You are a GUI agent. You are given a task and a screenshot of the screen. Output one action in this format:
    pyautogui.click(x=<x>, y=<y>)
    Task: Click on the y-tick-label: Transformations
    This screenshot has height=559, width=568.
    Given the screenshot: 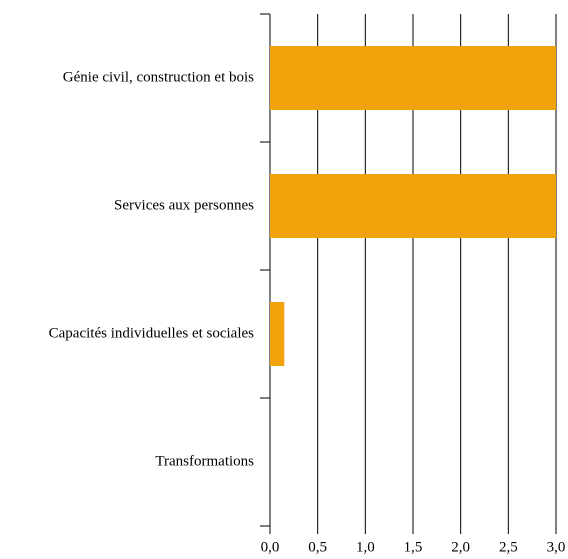 What is the action you would take?
    pyautogui.click(x=204, y=461)
    